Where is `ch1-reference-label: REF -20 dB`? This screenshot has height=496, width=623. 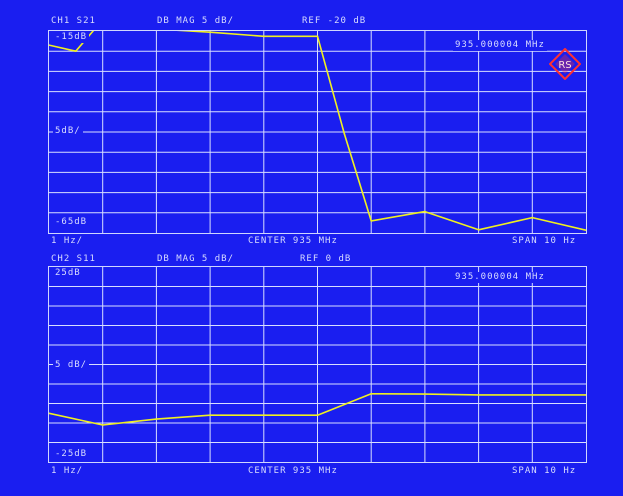 ch1-reference-label: REF -20 dB is located at coordinates (334, 21).